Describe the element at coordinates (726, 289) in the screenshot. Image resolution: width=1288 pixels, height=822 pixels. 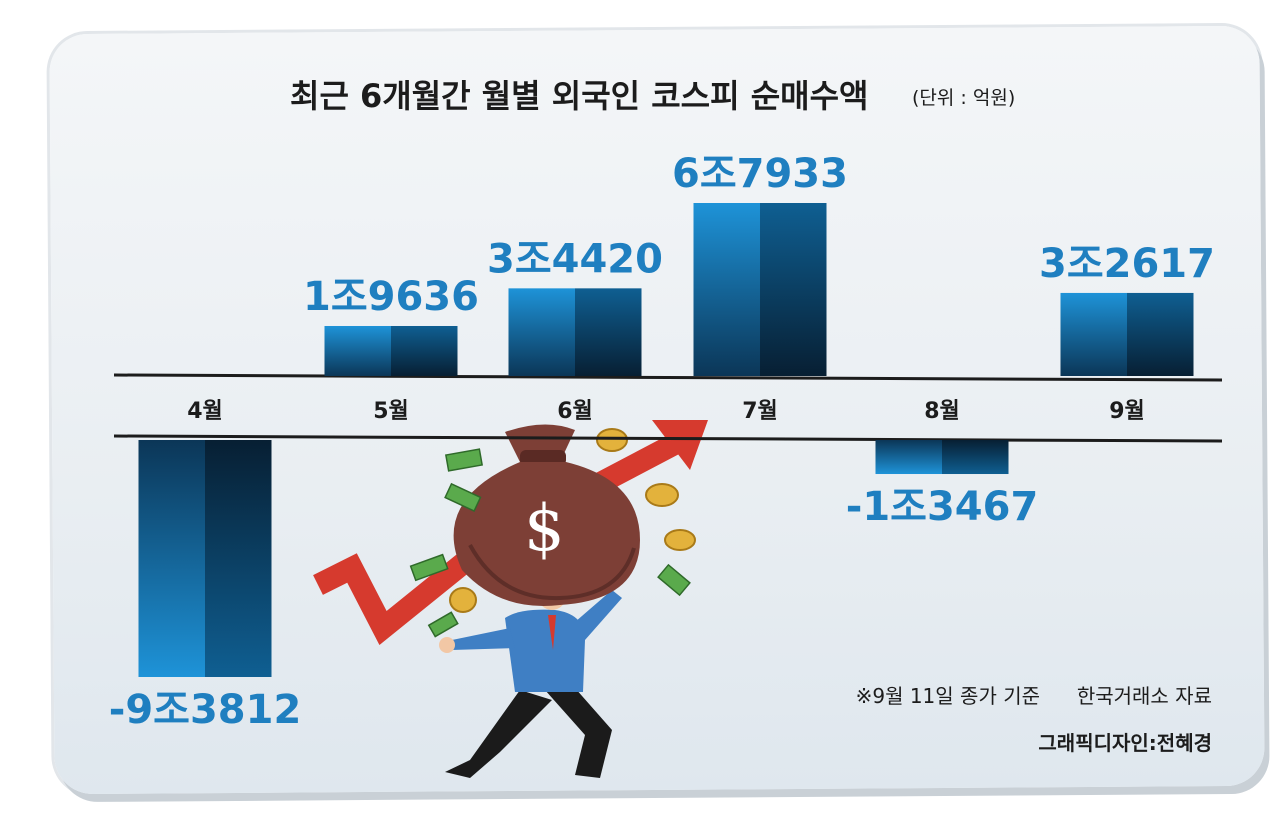
I see `bar-4-left-face` at that location.